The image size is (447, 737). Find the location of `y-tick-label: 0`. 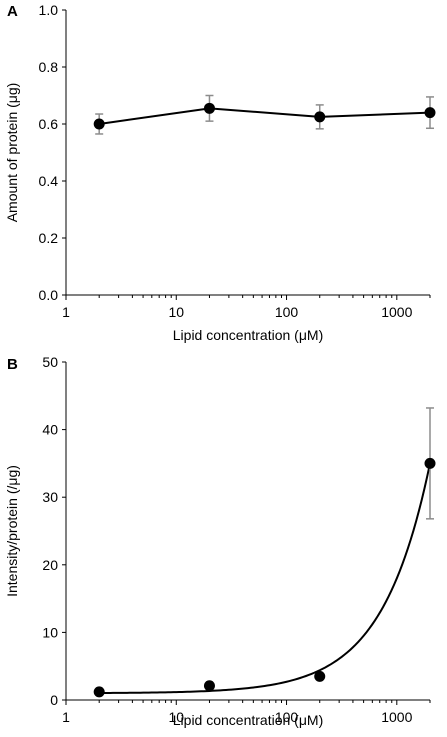

y-tick-label: 0 is located at coordinates (54, 700).